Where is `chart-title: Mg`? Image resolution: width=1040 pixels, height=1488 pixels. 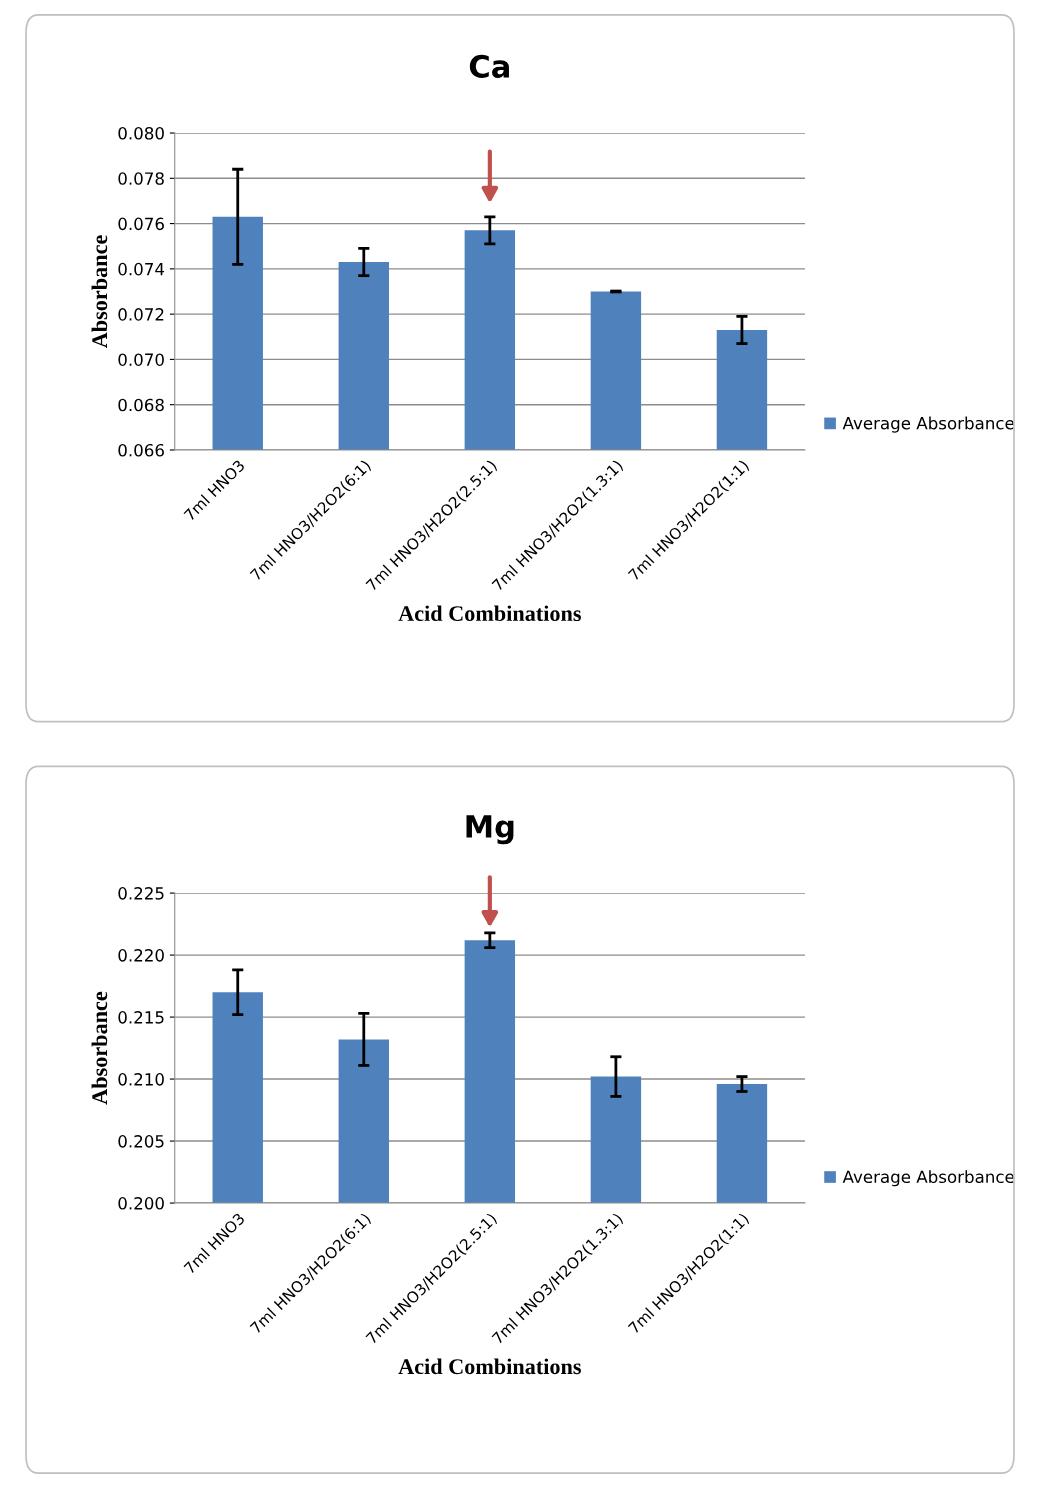
chart-title: Mg is located at coordinates (490, 830).